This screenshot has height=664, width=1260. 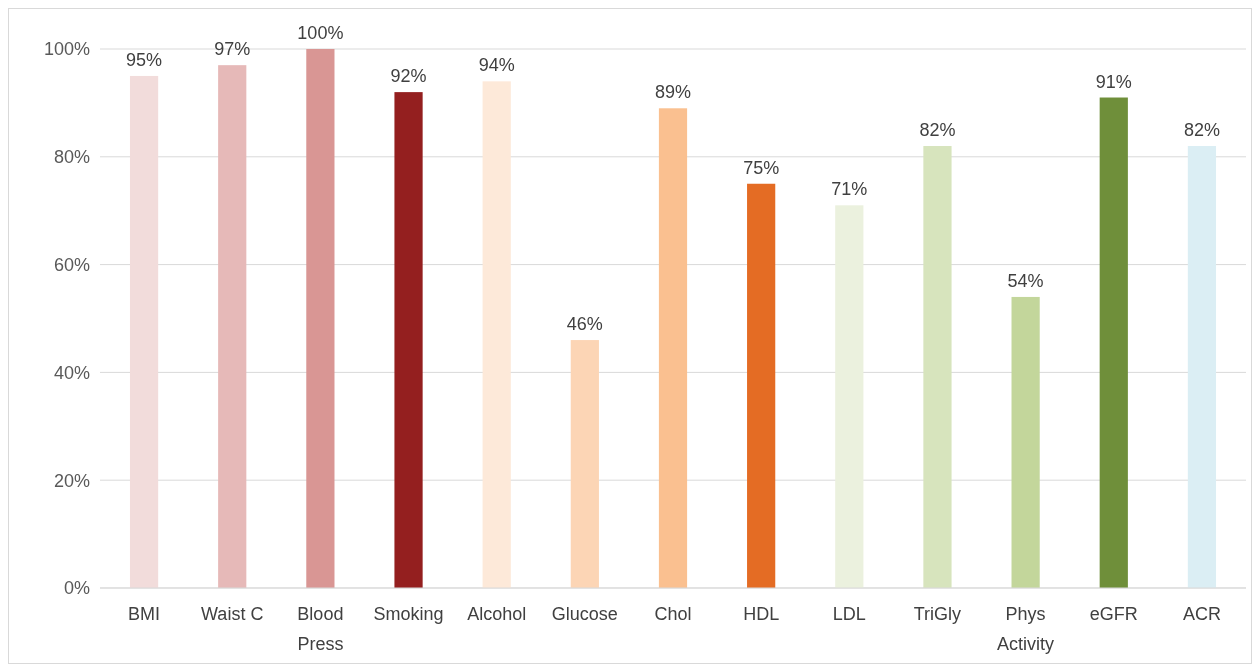 I want to click on x-tick-label: Smoking, so click(x=408, y=614).